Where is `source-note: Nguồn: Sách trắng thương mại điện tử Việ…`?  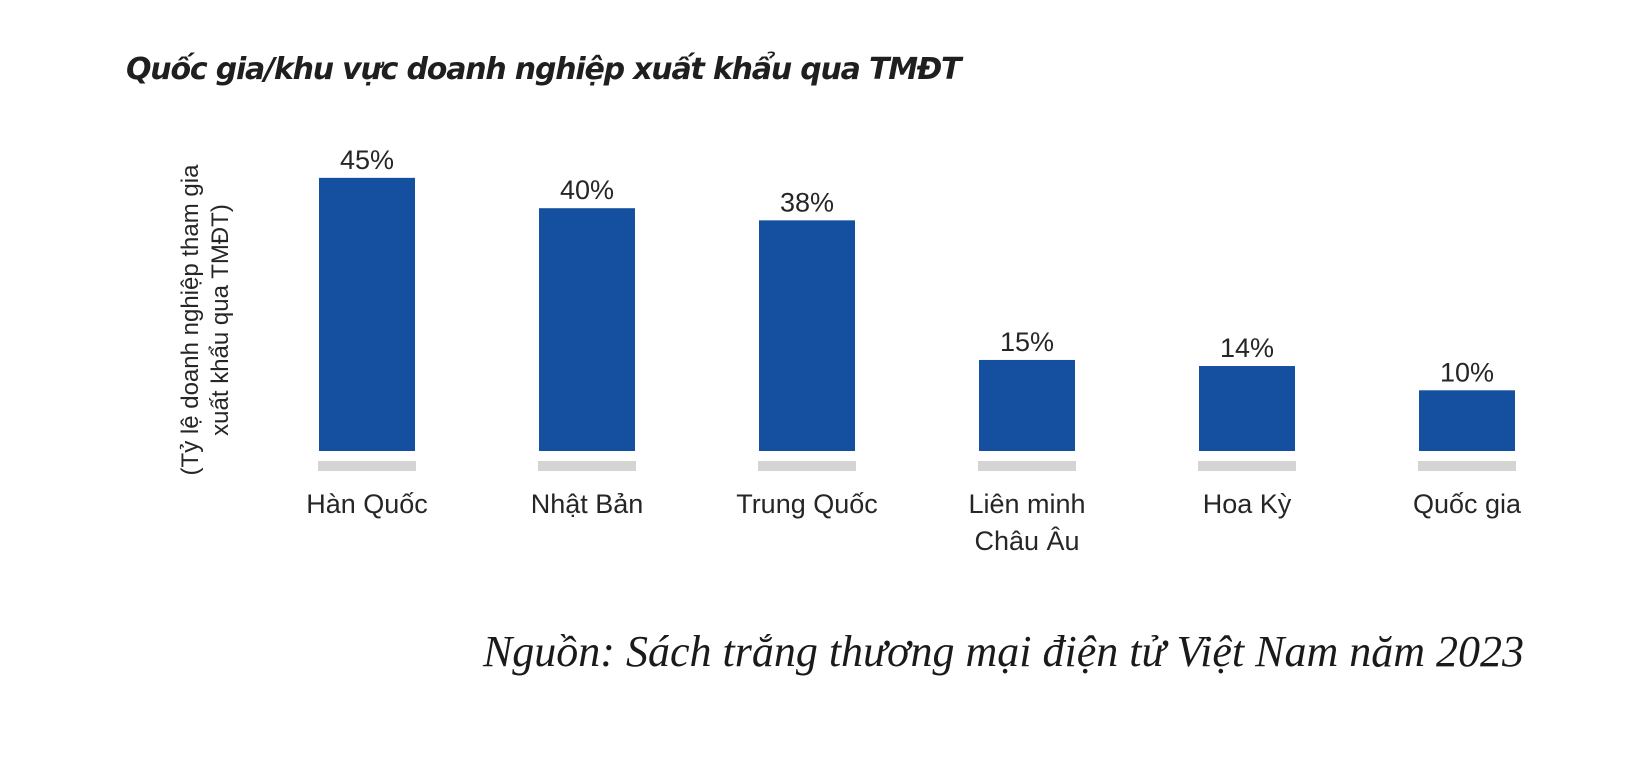
source-note: Nguồn: Sách trắng thương mại điện tử Việ… is located at coordinates (1003, 651).